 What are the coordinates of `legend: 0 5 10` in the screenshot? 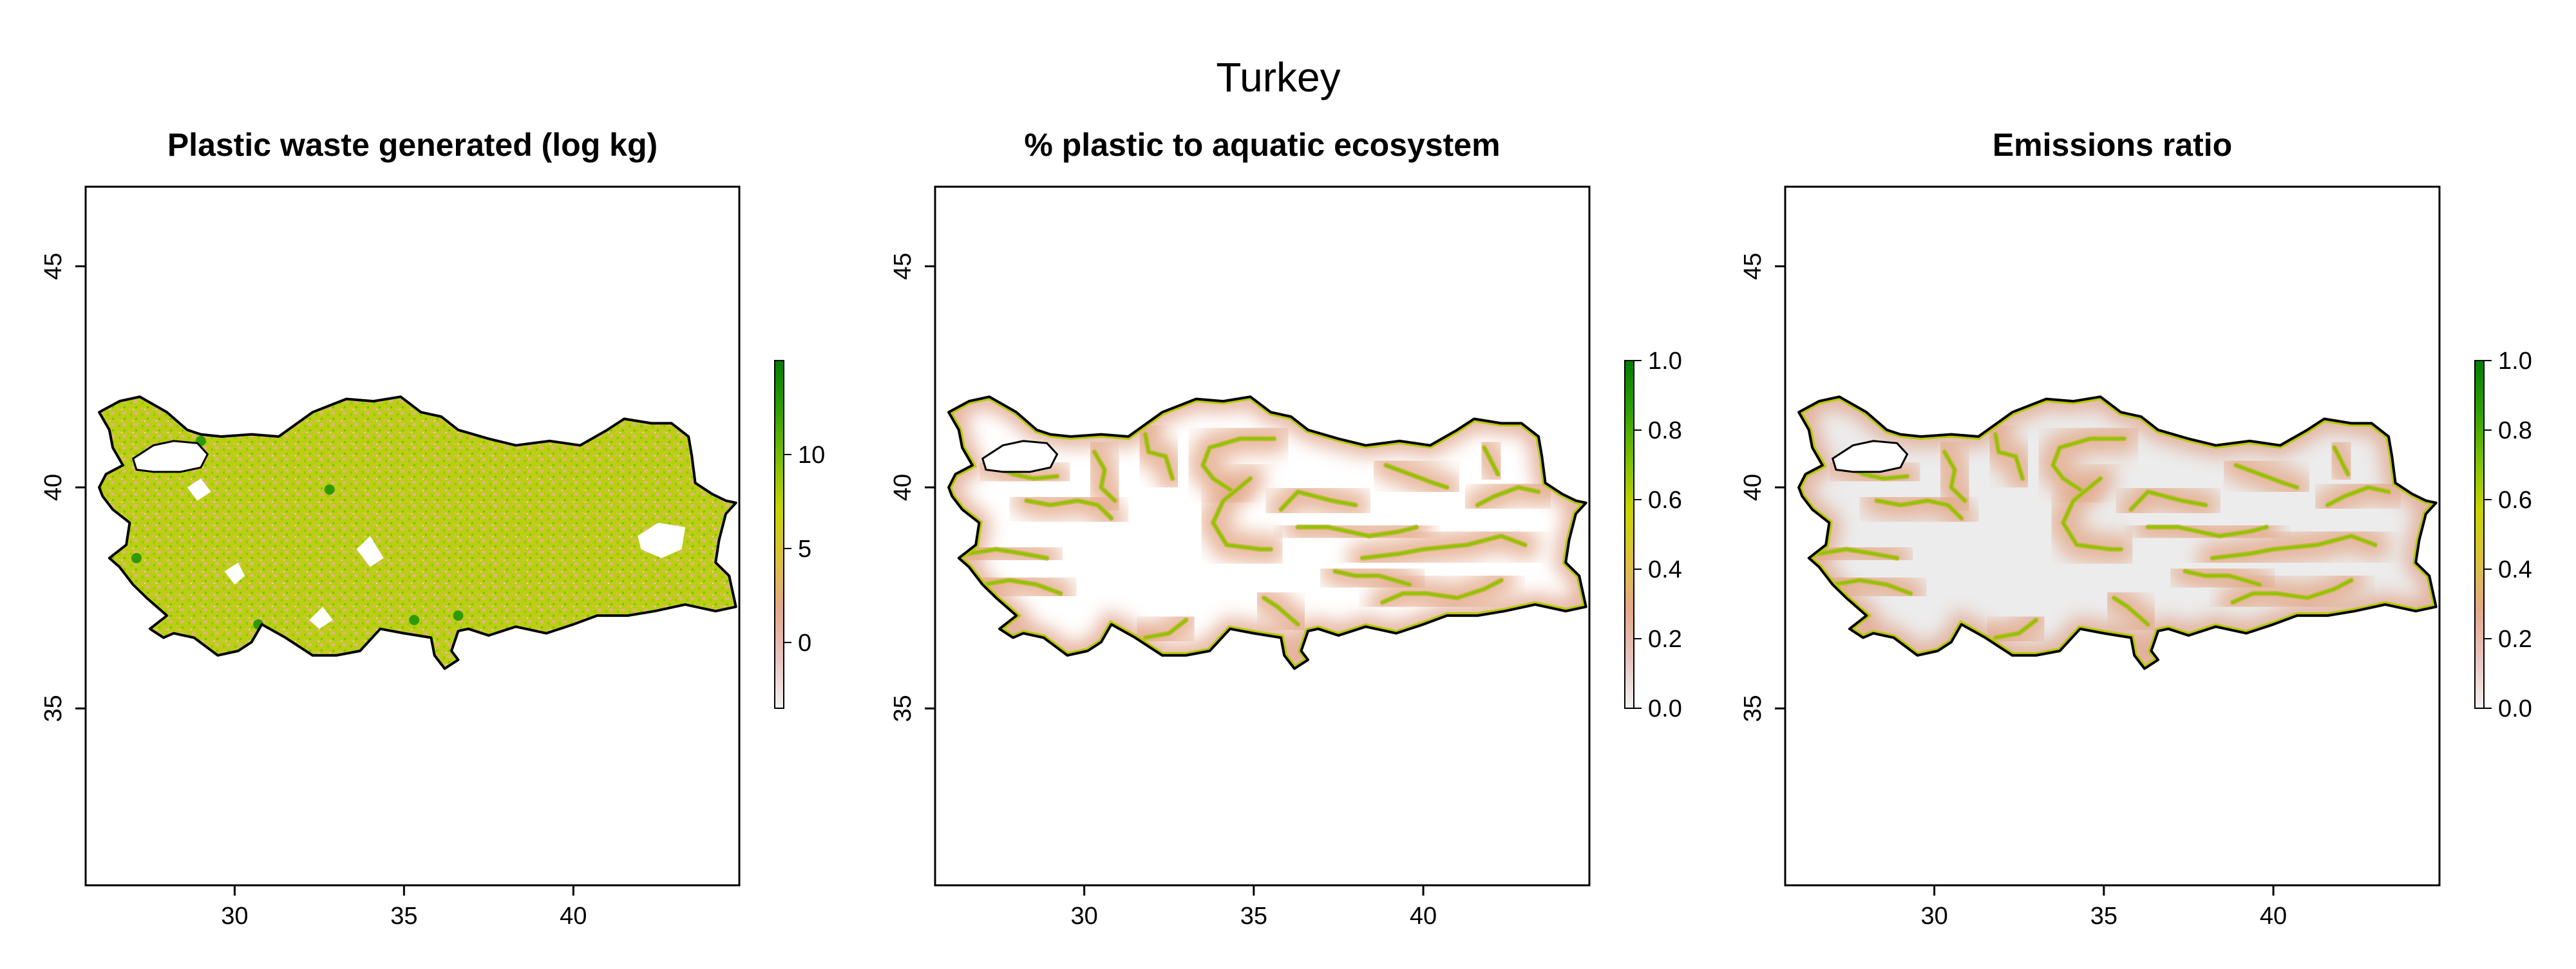 It's located at (799, 534).